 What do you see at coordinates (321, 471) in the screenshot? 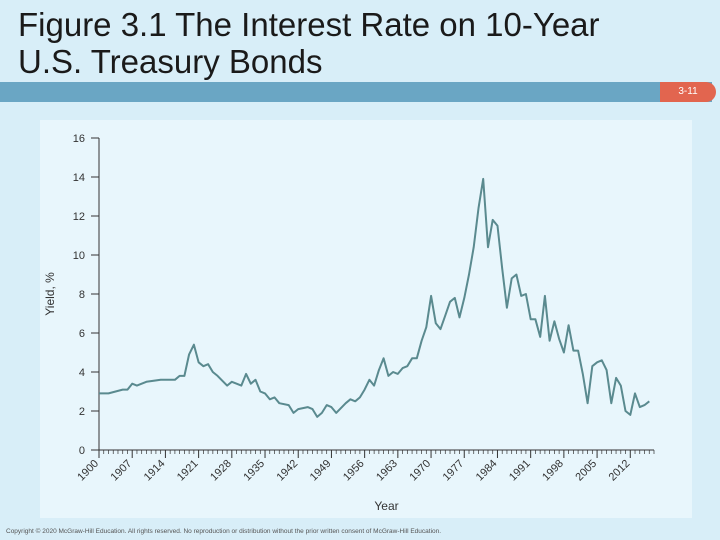
I see `x-tick-label: 1949` at bounding box center [321, 471].